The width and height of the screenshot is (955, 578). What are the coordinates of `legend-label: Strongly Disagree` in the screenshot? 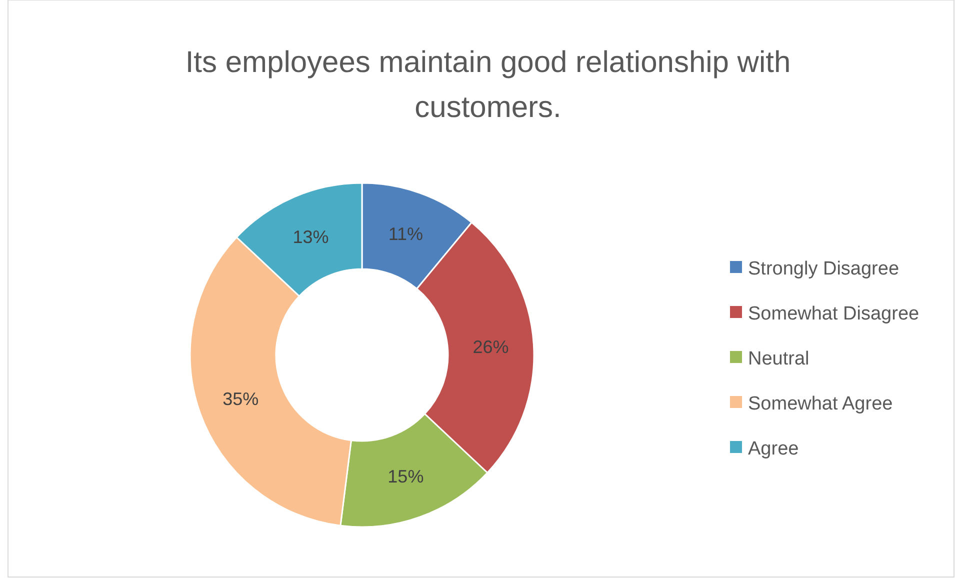 It's located at (824, 269).